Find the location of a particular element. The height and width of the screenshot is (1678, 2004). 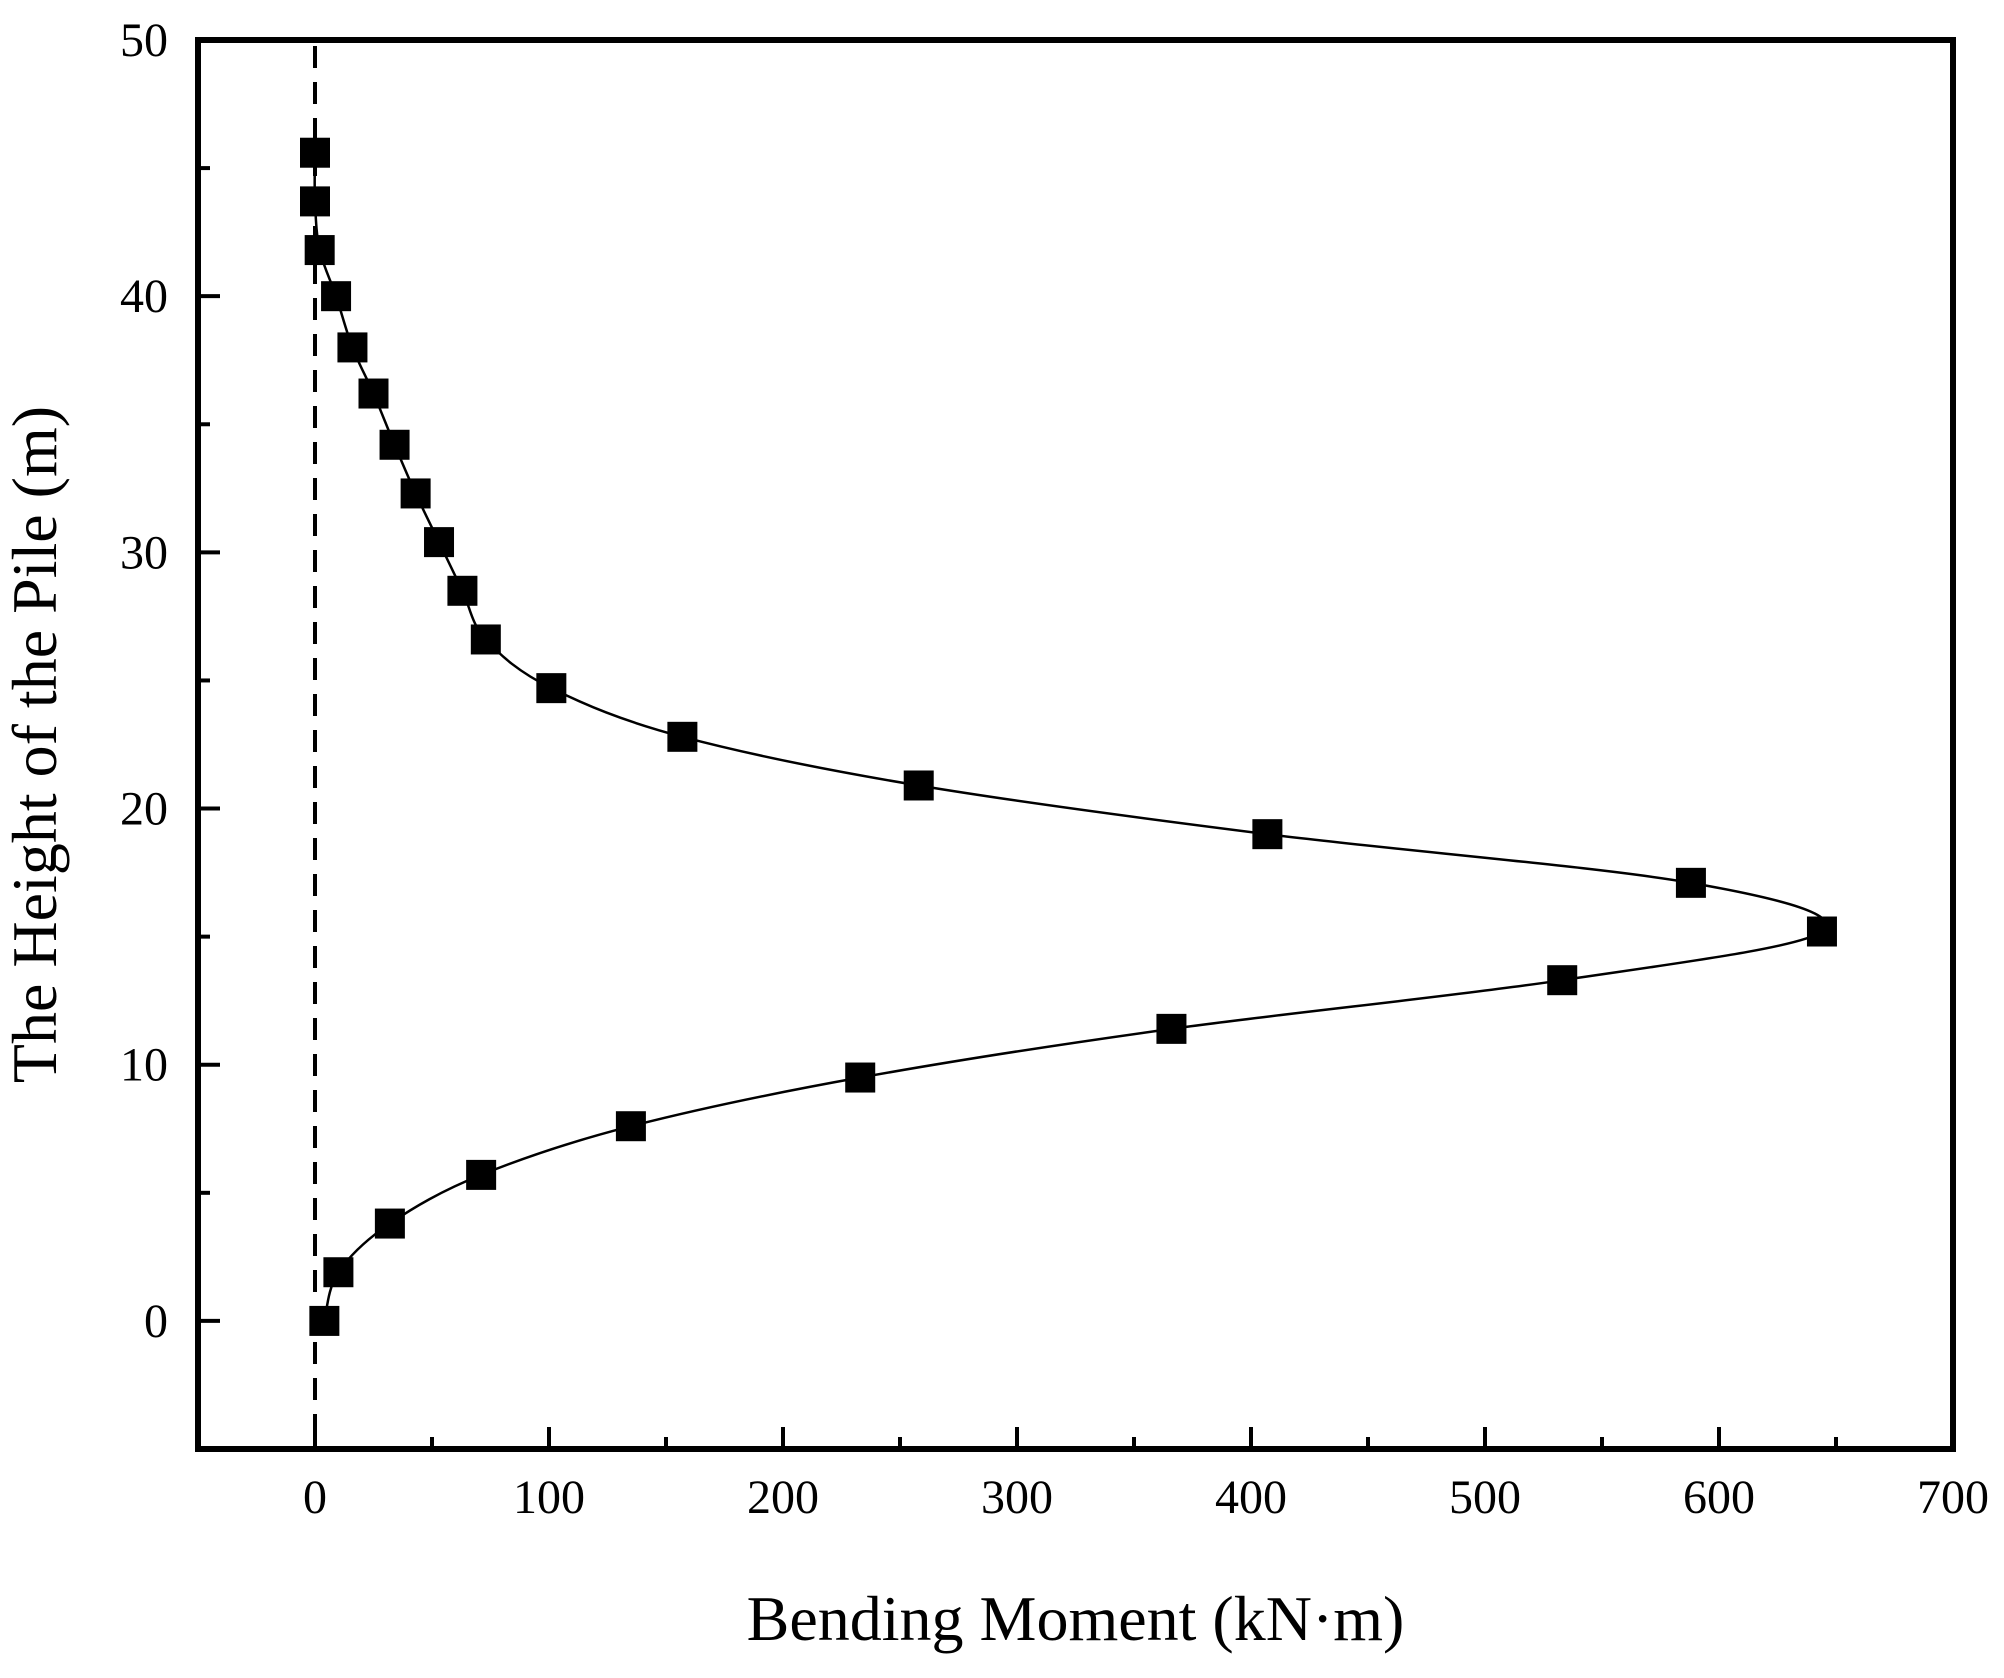

x-tick-label: 600 is located at coordinates (1719, 1497).